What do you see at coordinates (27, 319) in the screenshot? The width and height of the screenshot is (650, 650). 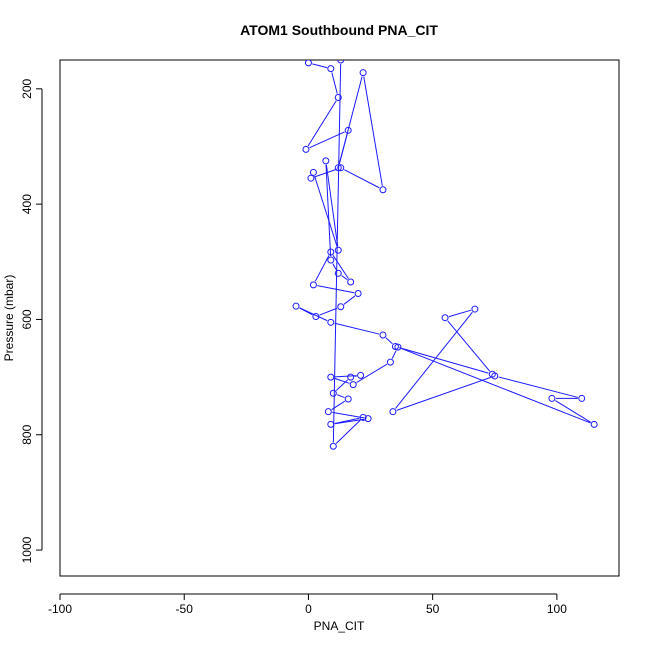 I see `y-tick-label: 600` at bounding box center [27, 319].